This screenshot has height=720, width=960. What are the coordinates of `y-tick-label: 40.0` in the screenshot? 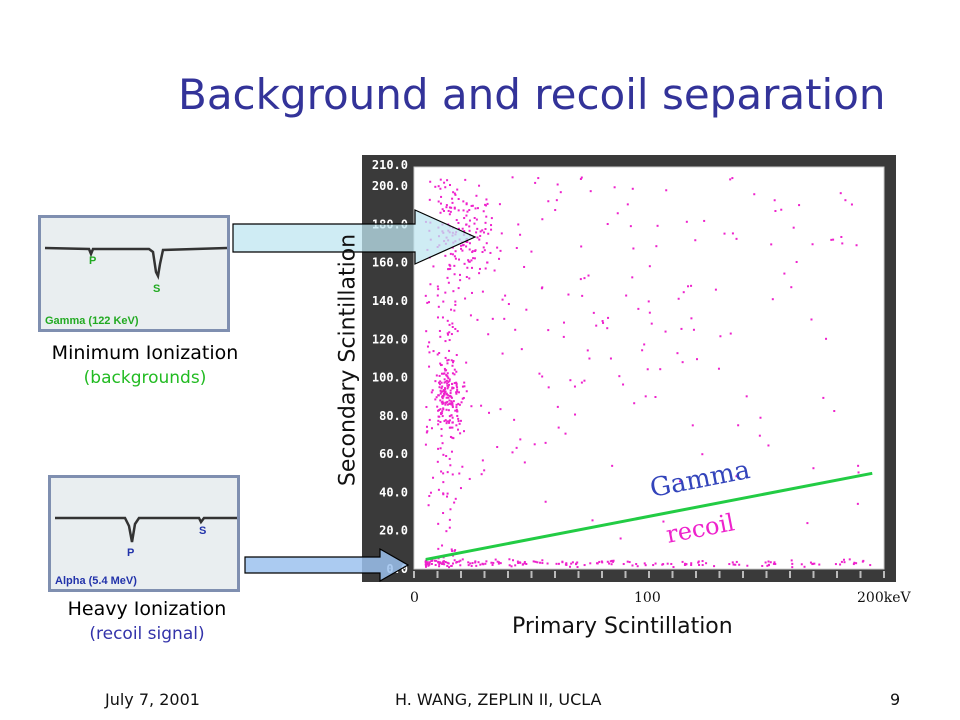 It's located at (393, 492).